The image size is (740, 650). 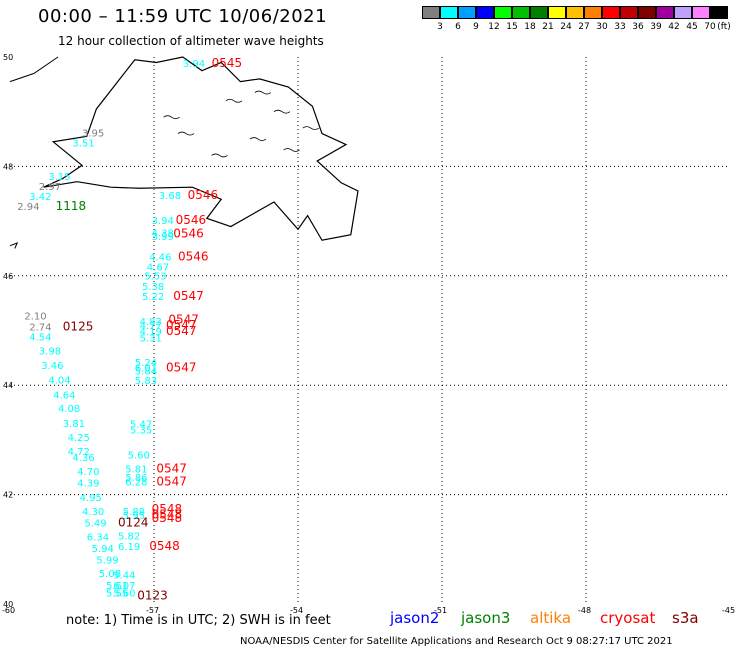 I want to click on wave-height-label: 0548, so click(x=164, y=546).